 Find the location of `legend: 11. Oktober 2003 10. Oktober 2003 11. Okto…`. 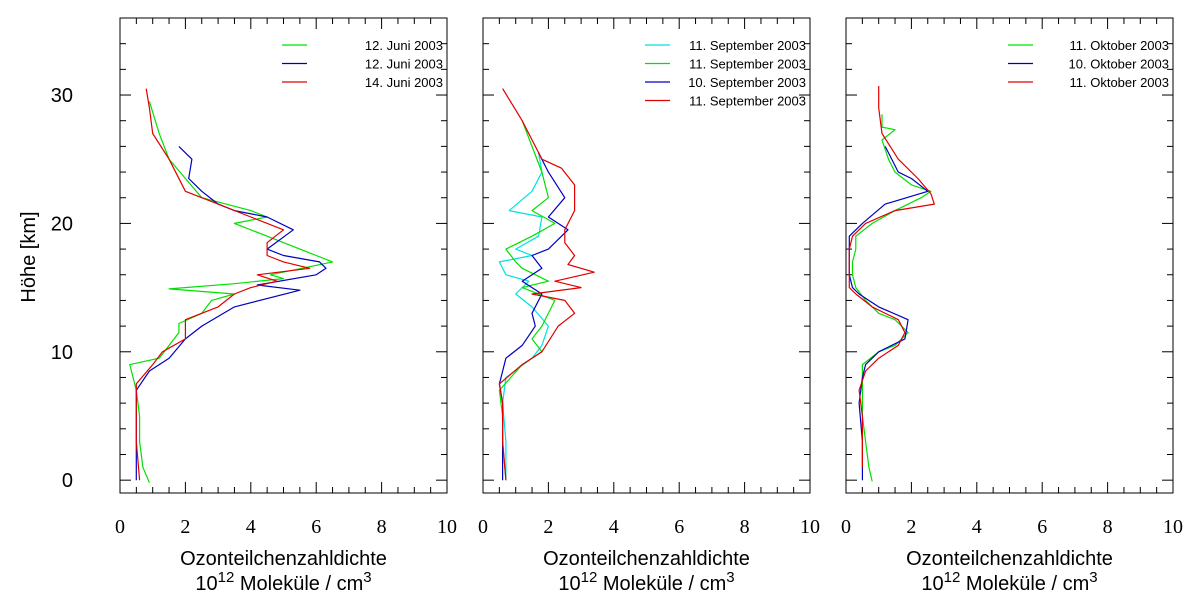

legend: 11. Oktober 2003 10. Oktober 2003 11. Okto… is located at coordinates (1088, 64).